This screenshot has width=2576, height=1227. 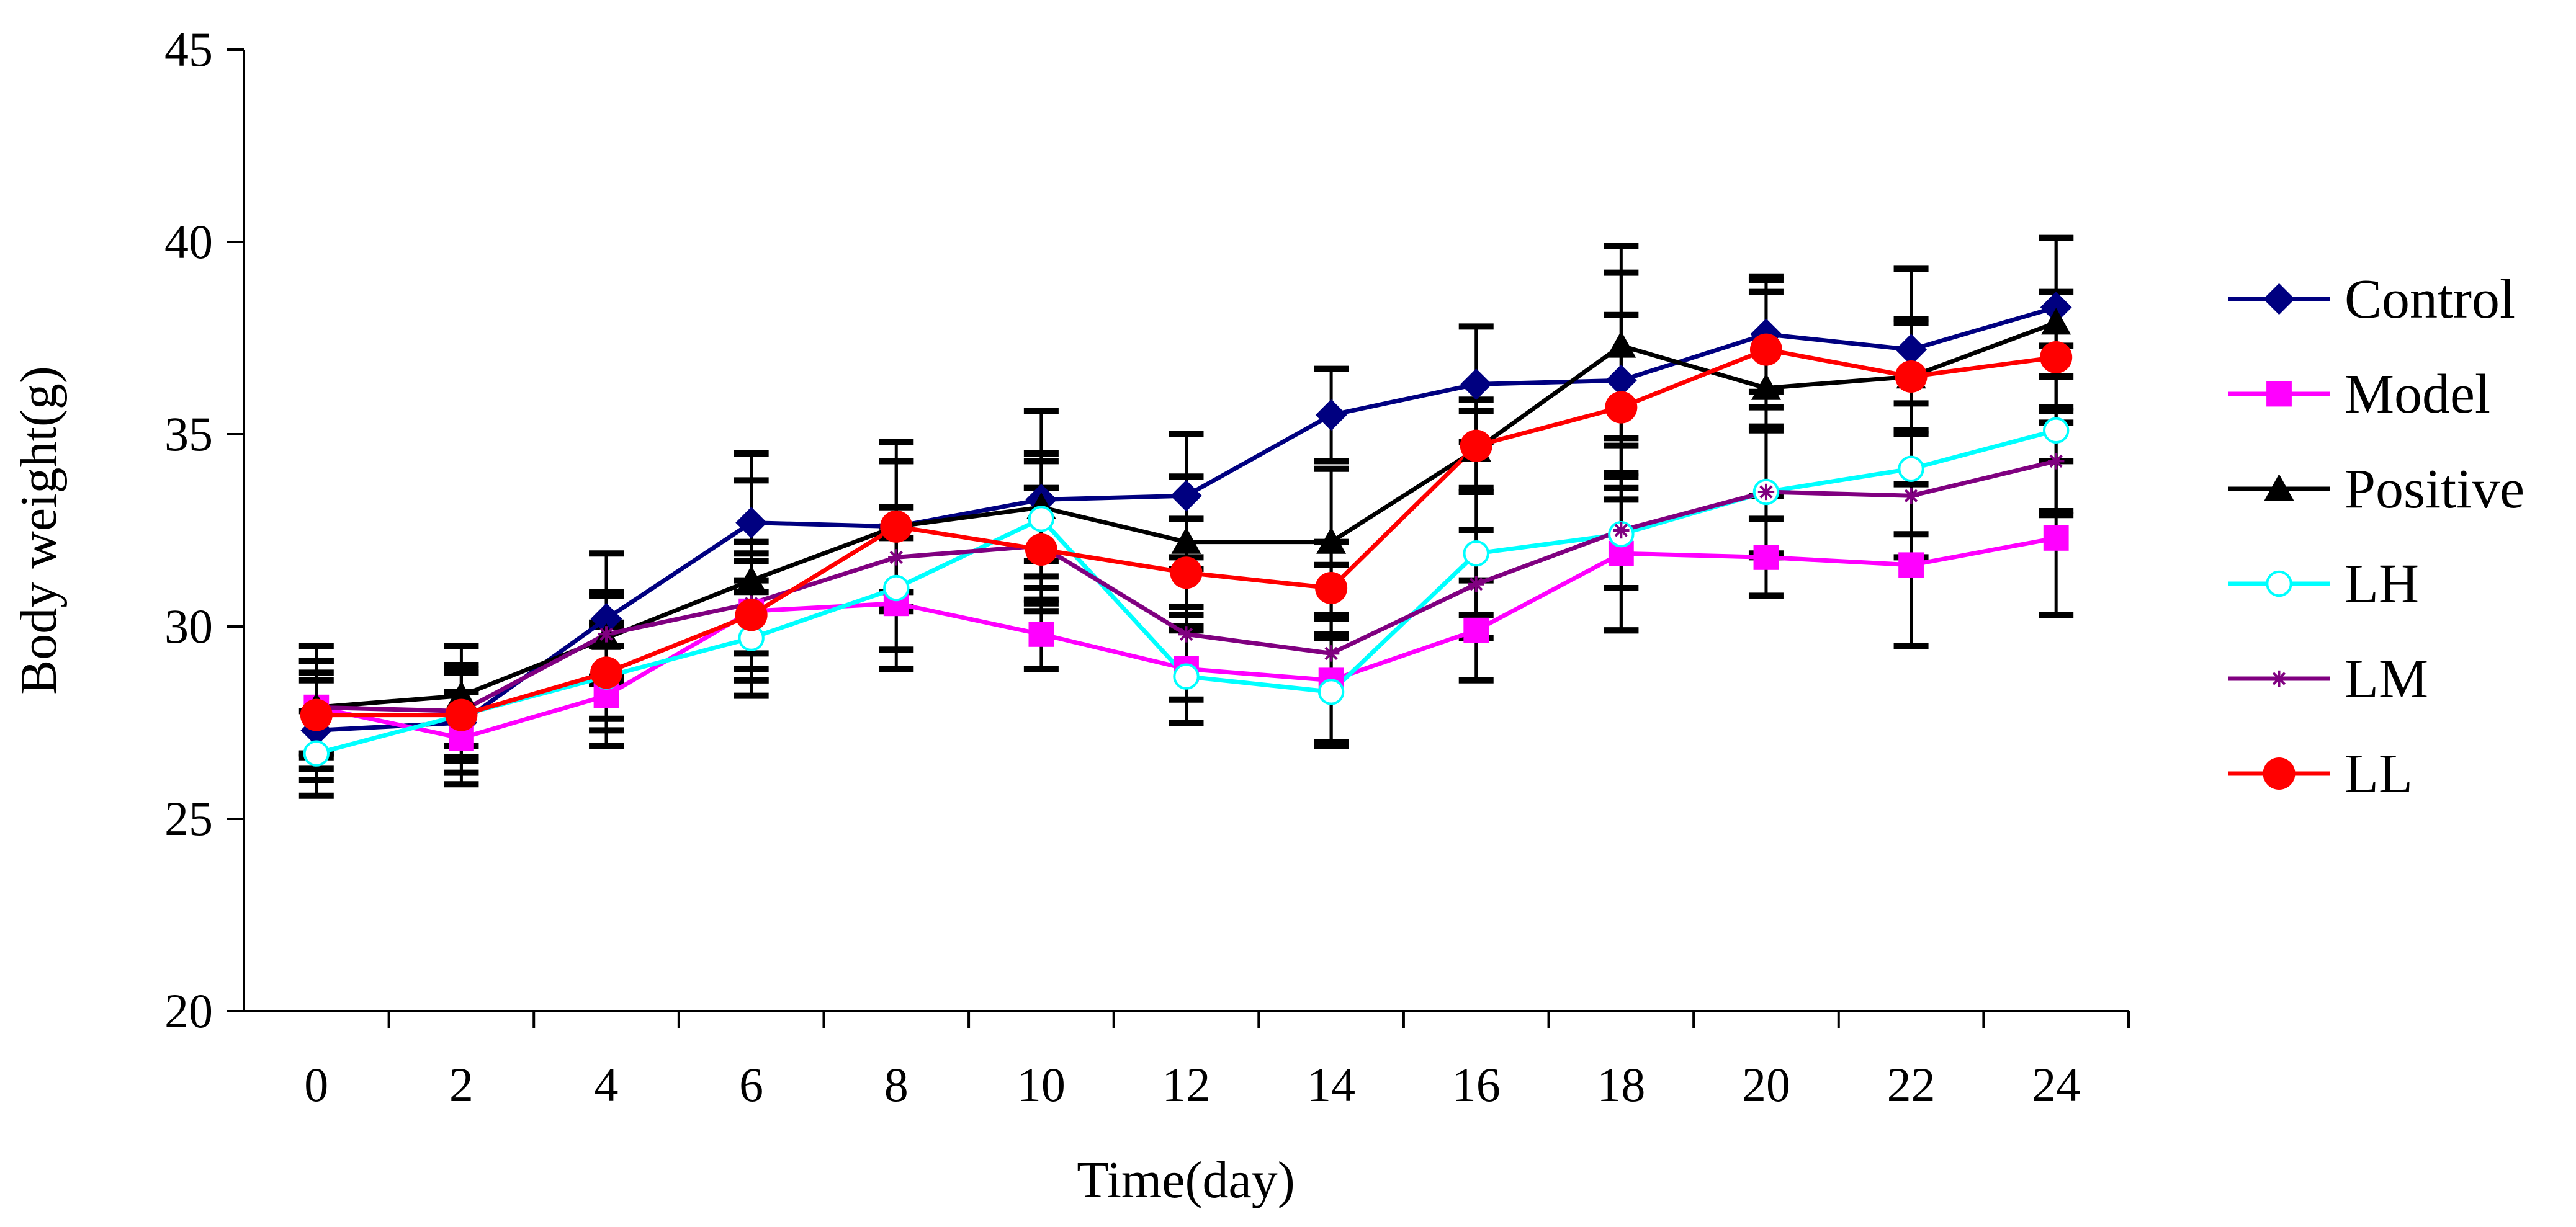 What do you see at coordinates (2430, 299) in the screenshot?
I see `legend-label: Control` at bounding box center [2430, 299].